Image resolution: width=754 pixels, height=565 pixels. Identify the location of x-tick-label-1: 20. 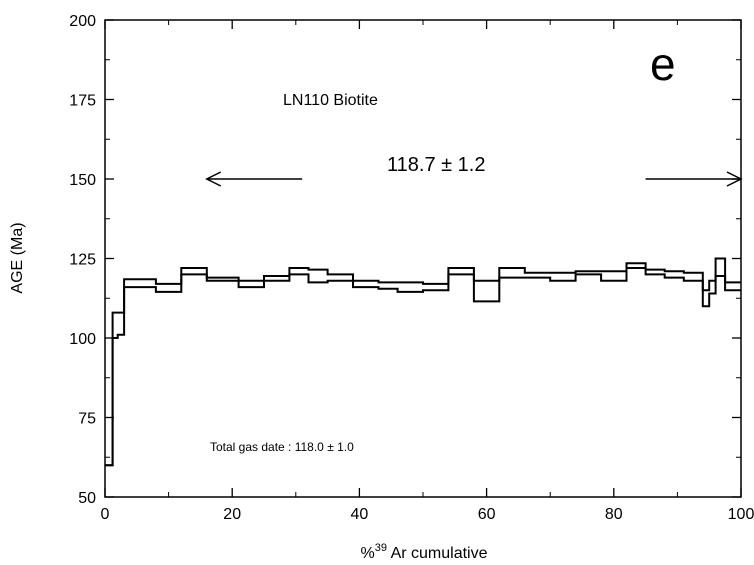
(232, 514).